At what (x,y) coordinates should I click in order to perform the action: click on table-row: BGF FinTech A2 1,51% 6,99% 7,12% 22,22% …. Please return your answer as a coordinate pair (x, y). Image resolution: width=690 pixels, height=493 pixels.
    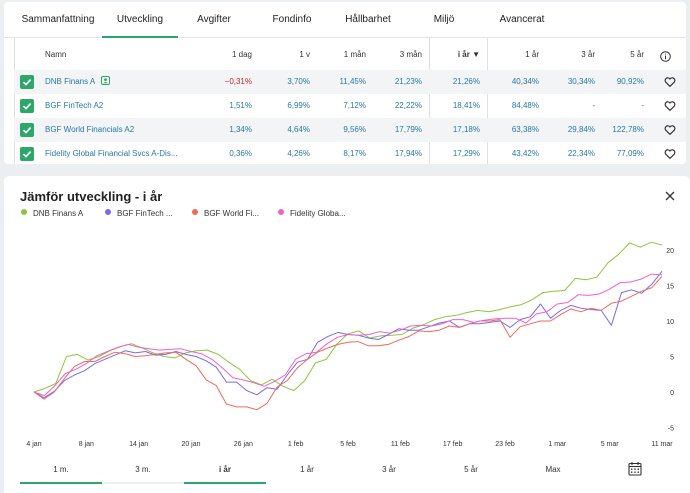
    Looking at the image, I should click on (350, 106).